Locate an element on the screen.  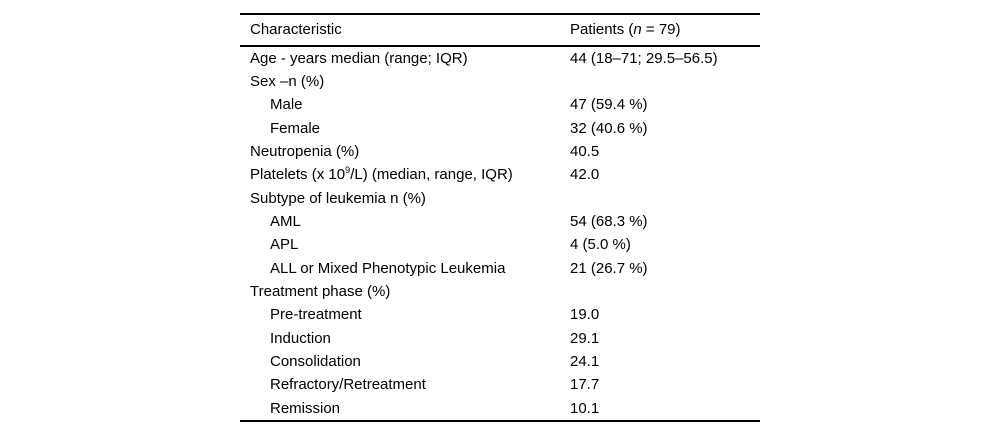
table-row: Induction 29.1 is located at coordinates (500, 338).